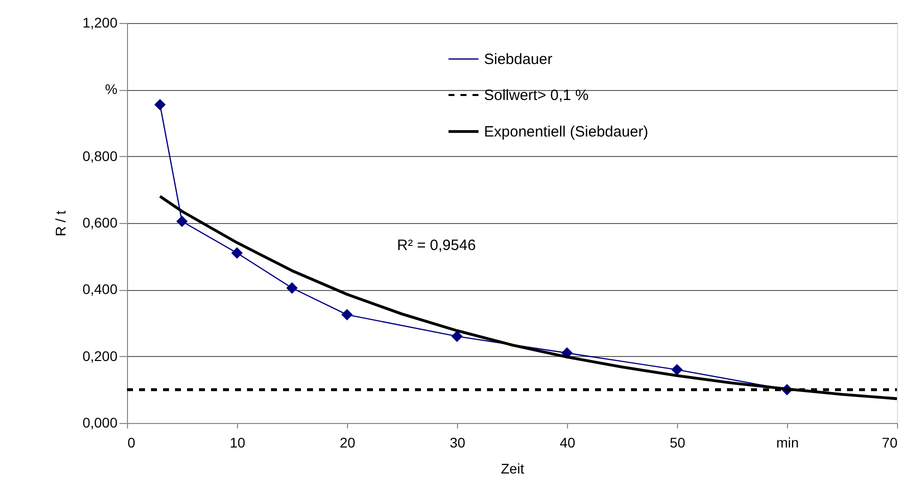  What do you see at coordinates (100, 422) in the screenshot?
I see `y-tick-label: 0,000` at bounding box center [100, 422].